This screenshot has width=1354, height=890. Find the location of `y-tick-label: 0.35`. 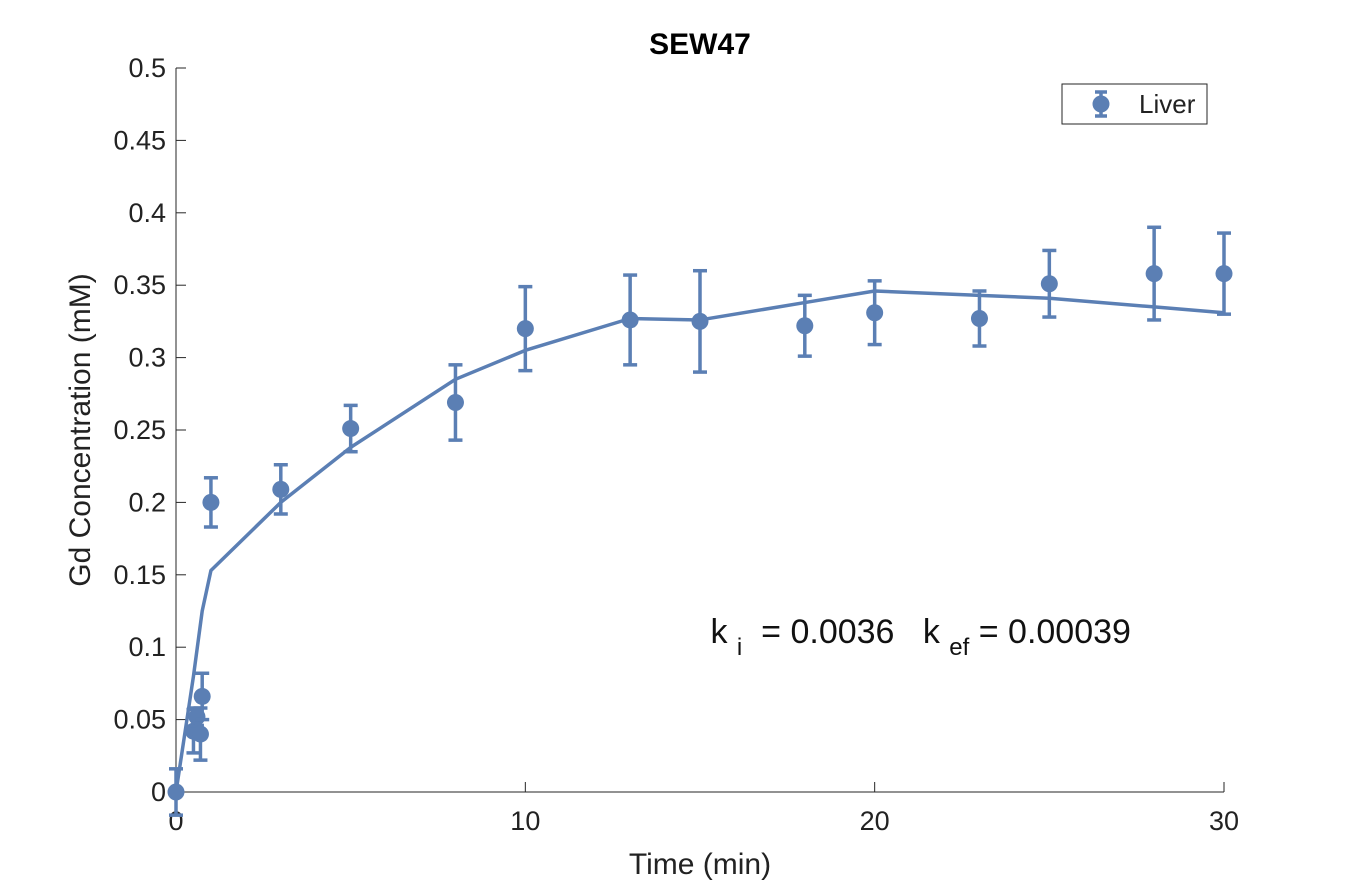

y-tick-label: 0.35 is located at coordinates (139, 285).